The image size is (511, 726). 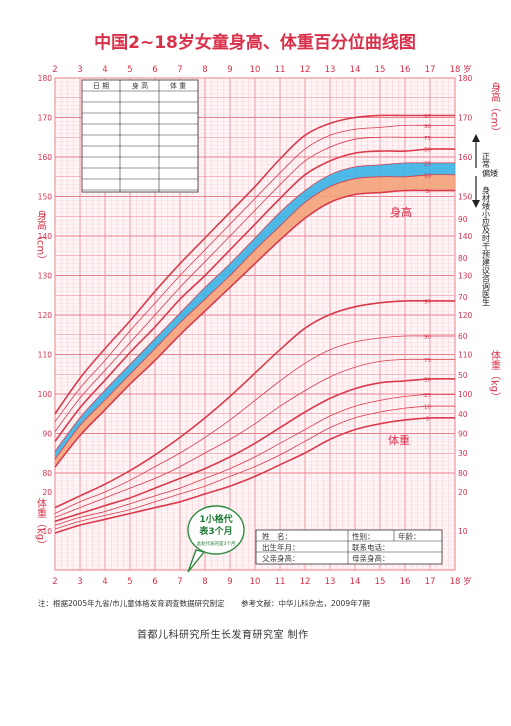 I want to click on x-tick-bottom-3: 3, so click(x=79, y=582).